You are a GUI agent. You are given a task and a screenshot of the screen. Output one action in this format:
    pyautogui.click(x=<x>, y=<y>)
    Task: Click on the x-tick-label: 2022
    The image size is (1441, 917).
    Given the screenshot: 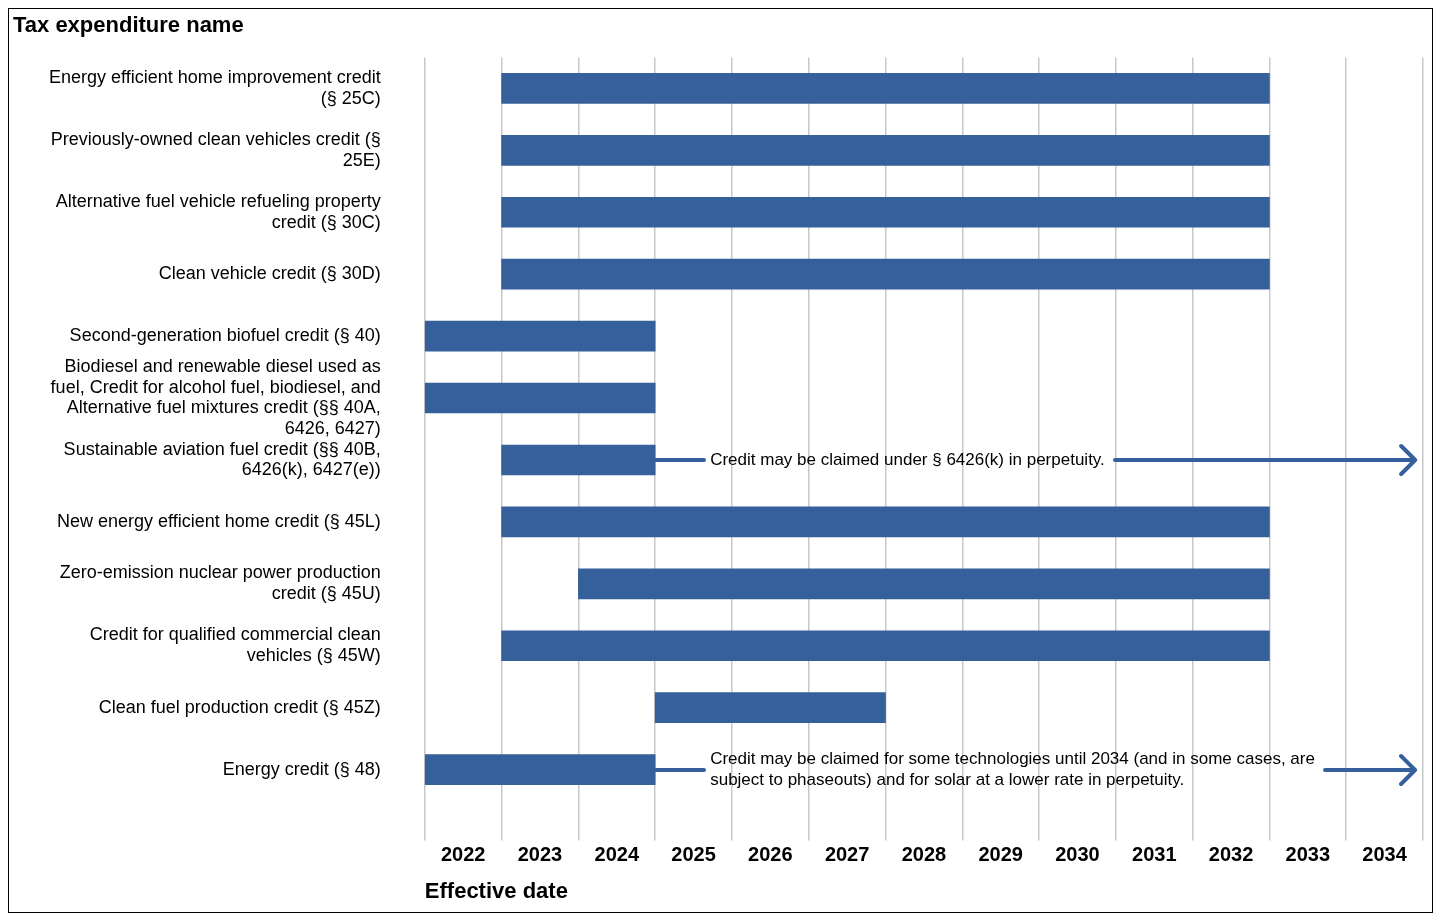 What is the action you would take?
    pyautogui.click(x=463, y=854)
    